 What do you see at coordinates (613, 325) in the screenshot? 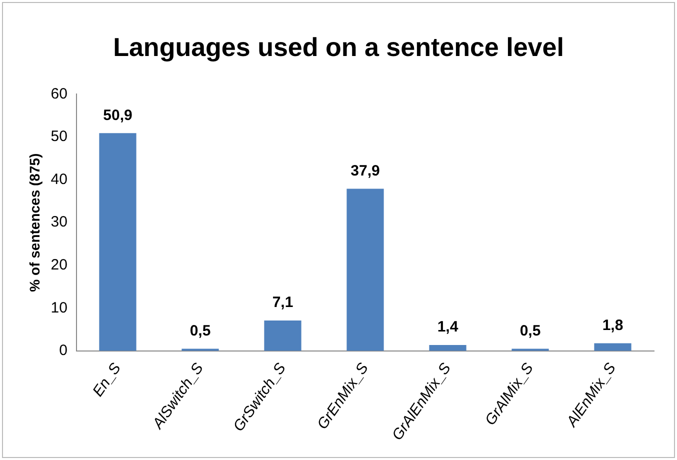
I see `data-label: 1,8` at bounding box center [613, 325].